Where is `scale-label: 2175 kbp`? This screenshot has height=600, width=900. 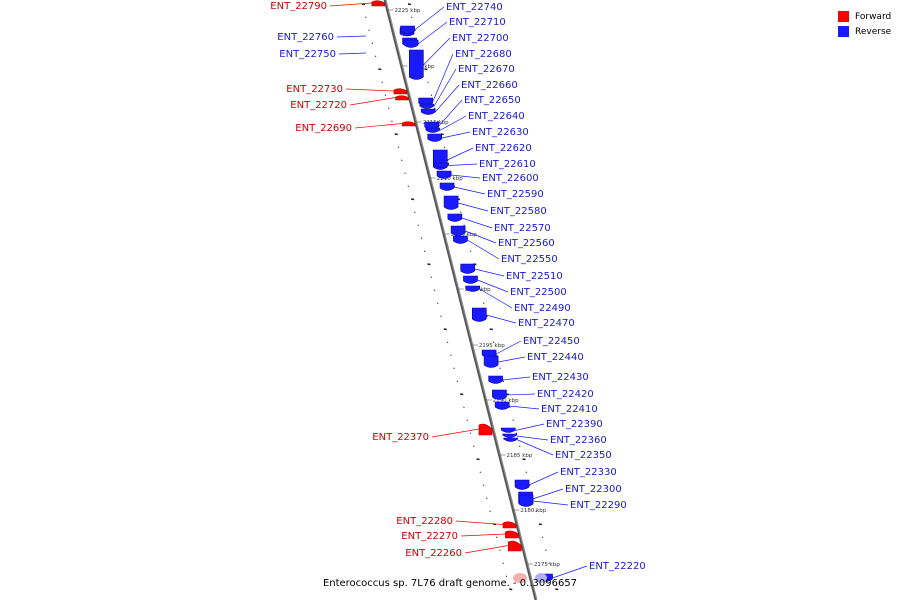
scale-label: 2175 kbp is located at coordinates (547, 565).